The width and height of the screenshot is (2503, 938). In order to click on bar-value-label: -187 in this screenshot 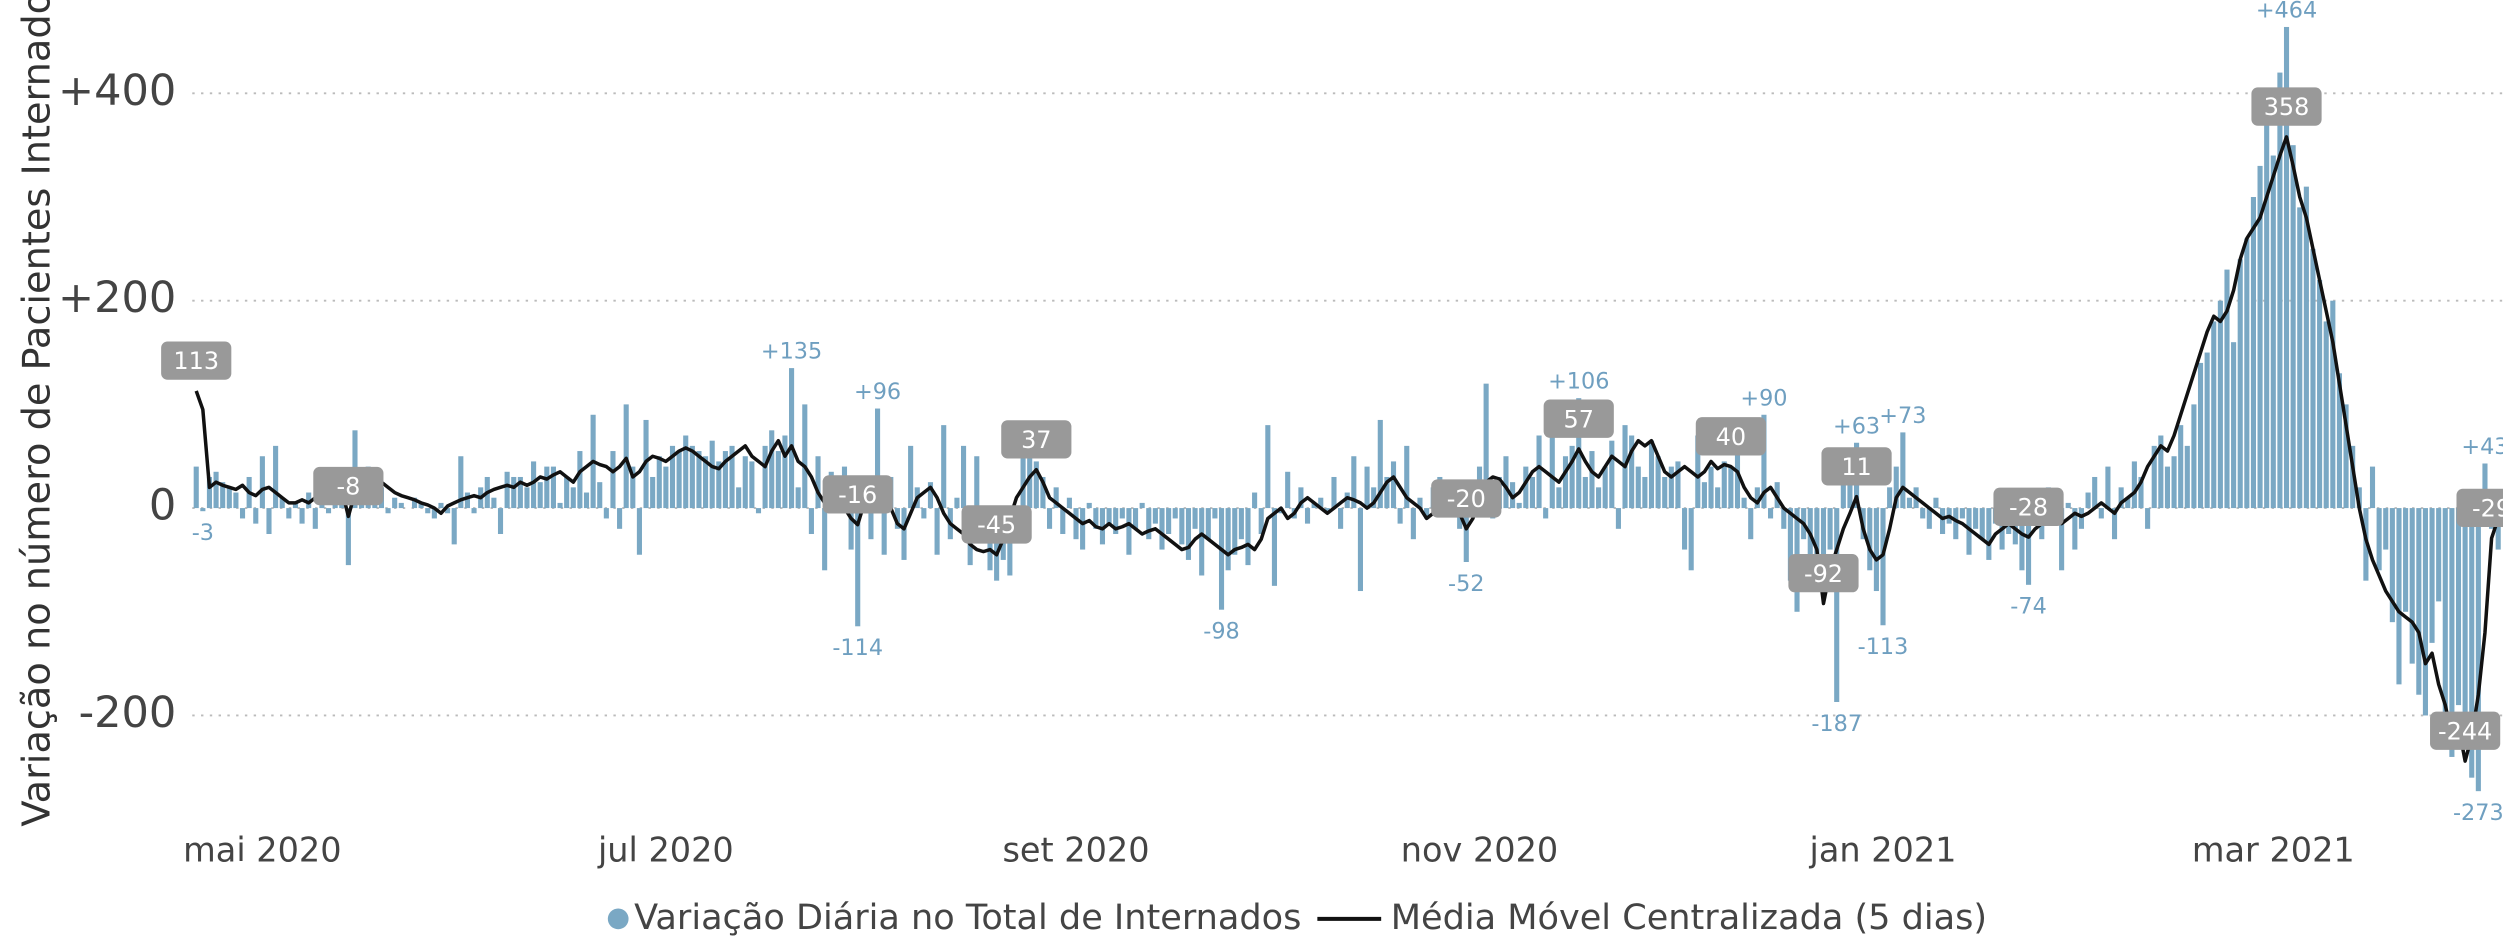, I will do `click(1836, 724)`.